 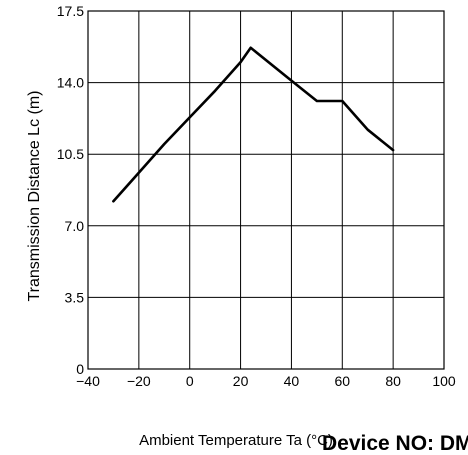 I want to click on x-tick-label: −40, so click(x=88, y=381).